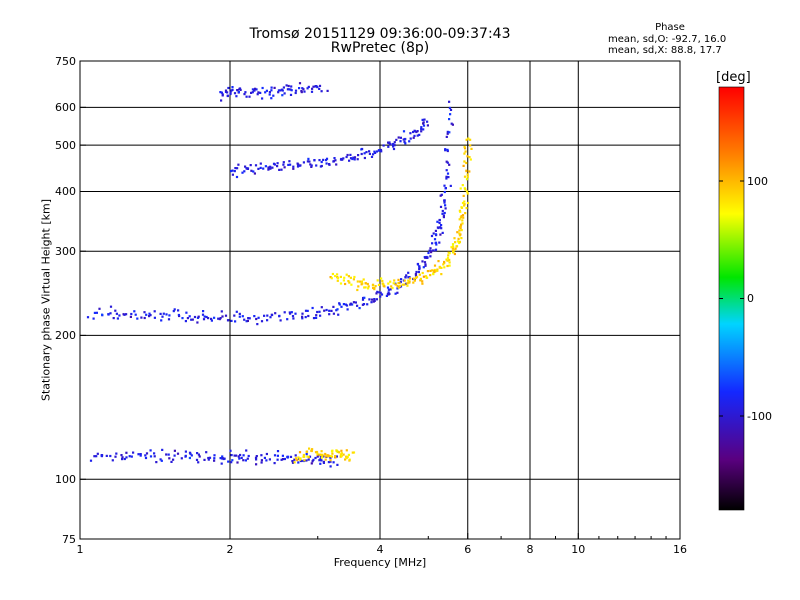 This screenshot has height=600, width=800. Describe the element at coordinates (65, 335) in the screenshot. I see `y-tick-label: 200` at that location.